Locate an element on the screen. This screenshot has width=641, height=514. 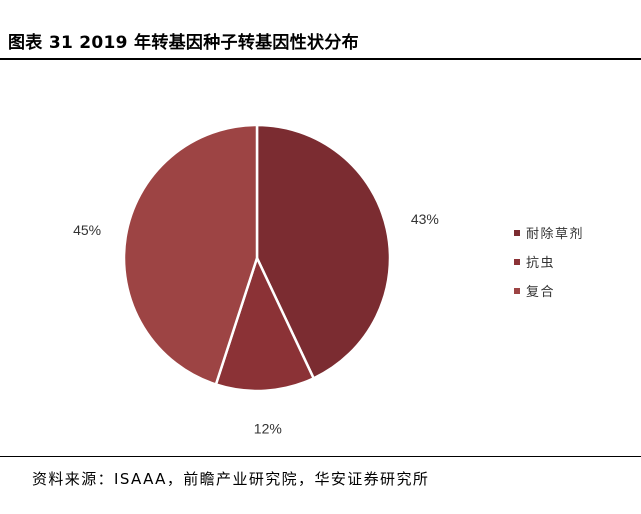
source-divider is located at coordinates (320, 456).